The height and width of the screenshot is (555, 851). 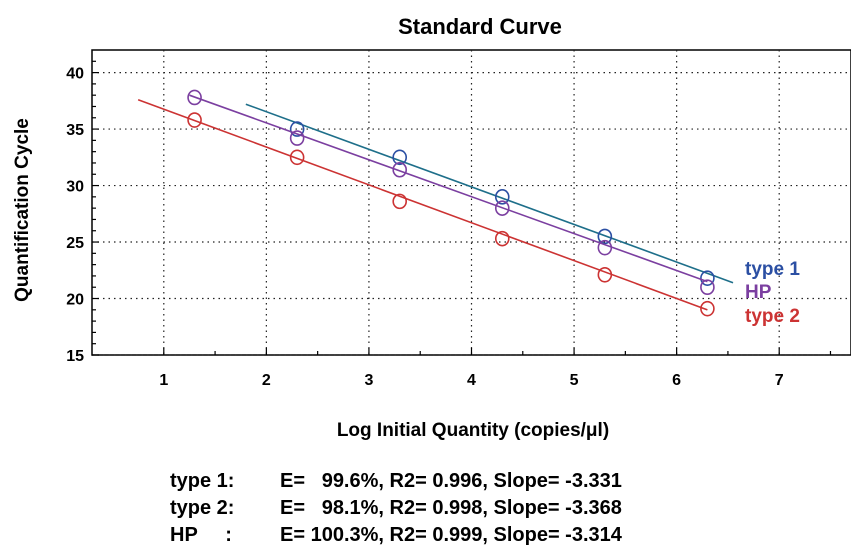 I want to click on stats-series-name: type 1:, so click(x=202, y=481).